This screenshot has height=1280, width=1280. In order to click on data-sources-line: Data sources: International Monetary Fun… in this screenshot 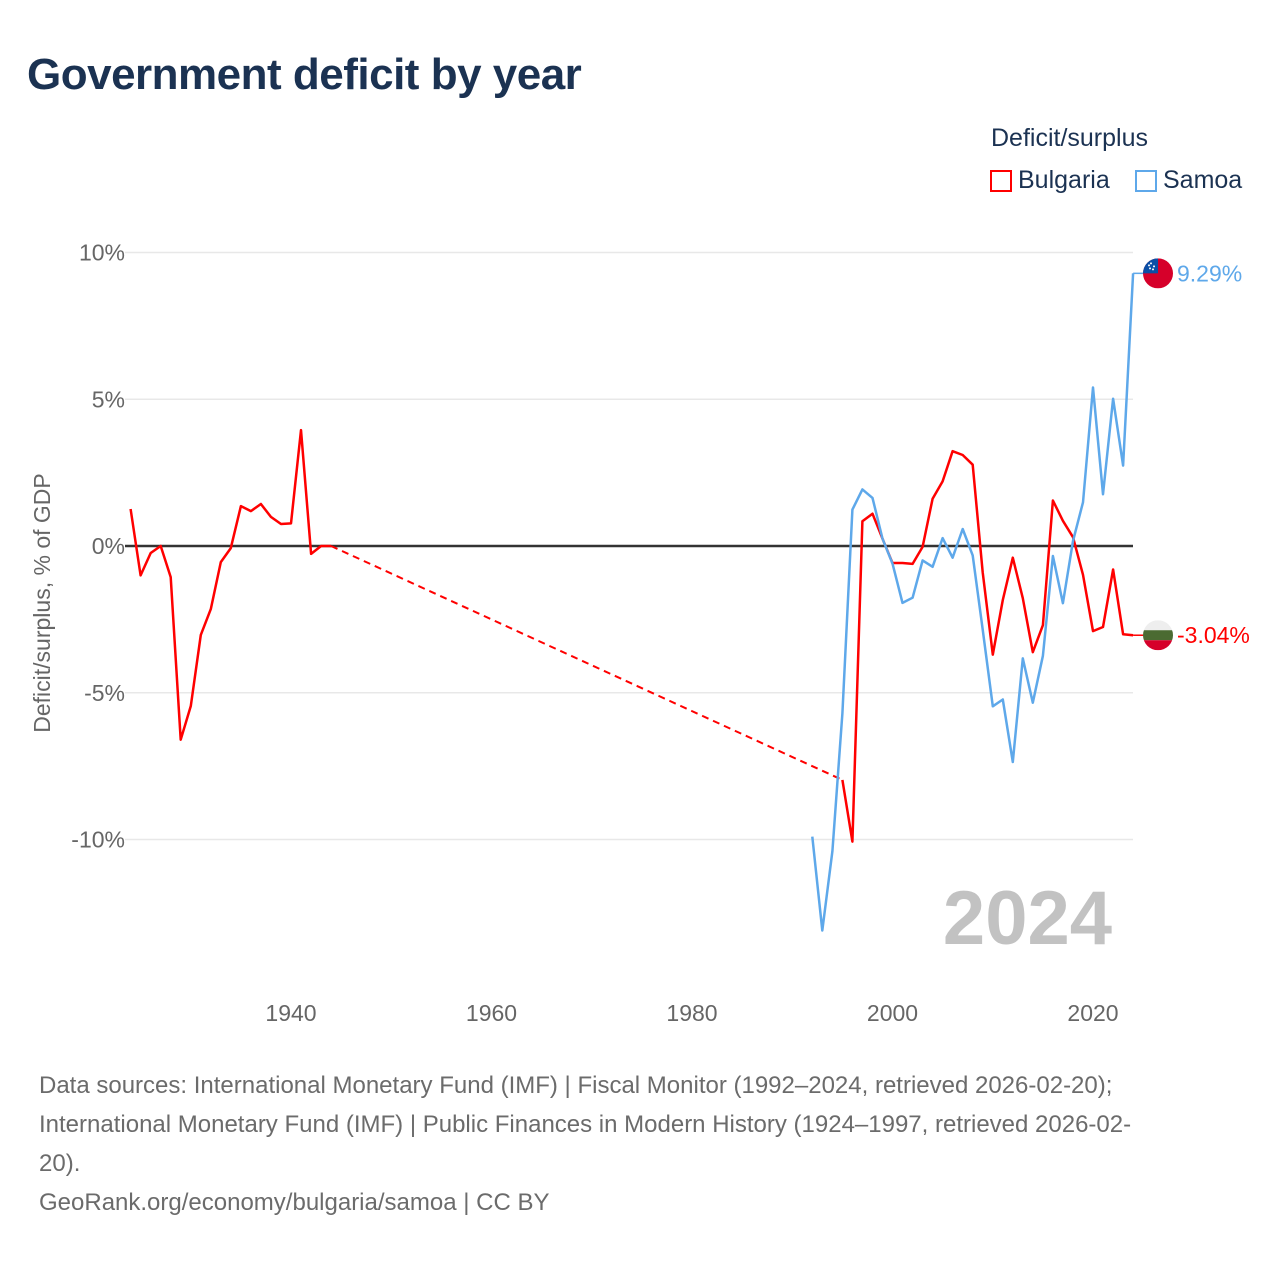, I will do `click(576, 1085)`.